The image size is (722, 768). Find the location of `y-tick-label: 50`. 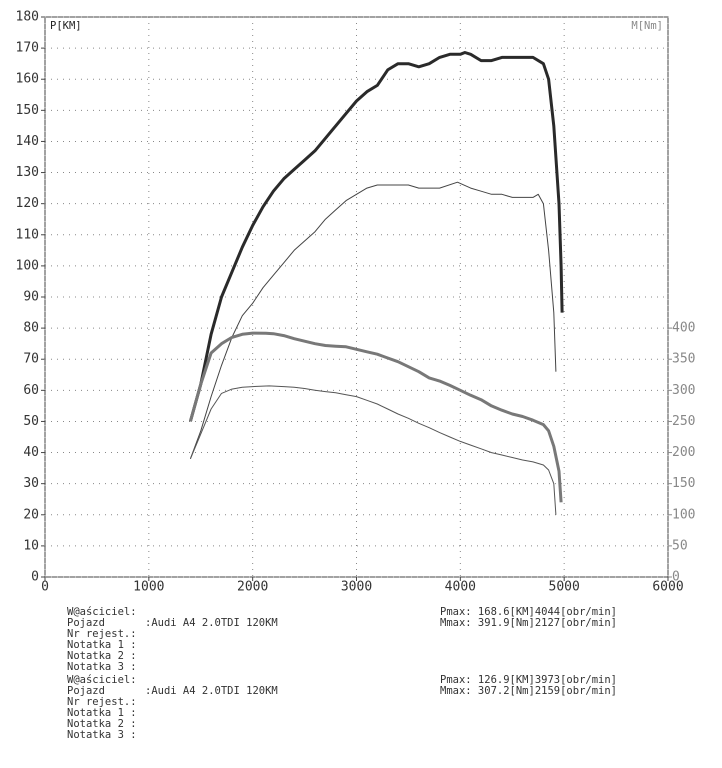

y-tick-label: 50 is located at coordinates (31, 421).